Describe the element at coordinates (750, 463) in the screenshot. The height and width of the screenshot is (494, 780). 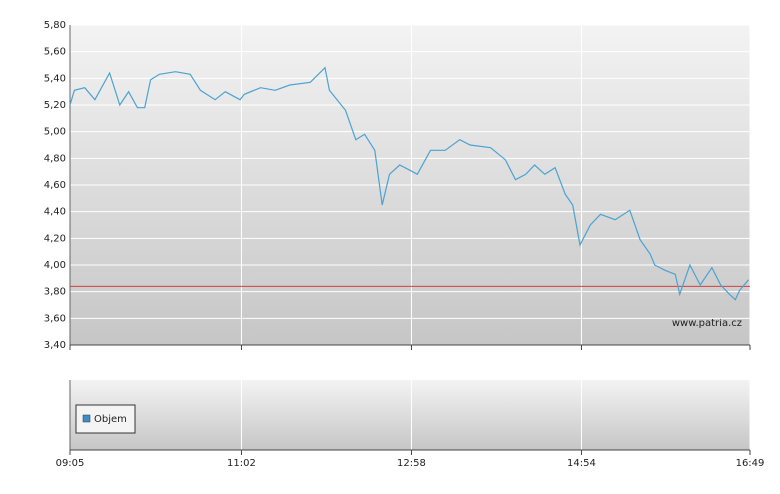
I see `x-tick-label: 16:49` at that location.